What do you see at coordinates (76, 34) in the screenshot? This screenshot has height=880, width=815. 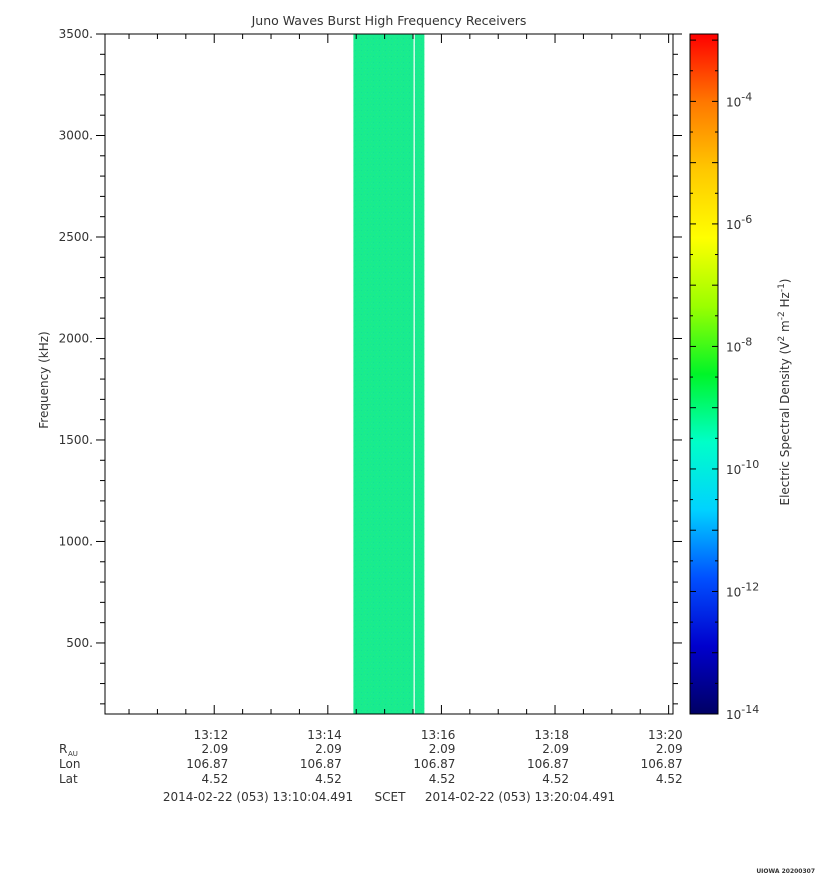 I see `y-tick-label: 3500.` at bounding box center [76, 34].